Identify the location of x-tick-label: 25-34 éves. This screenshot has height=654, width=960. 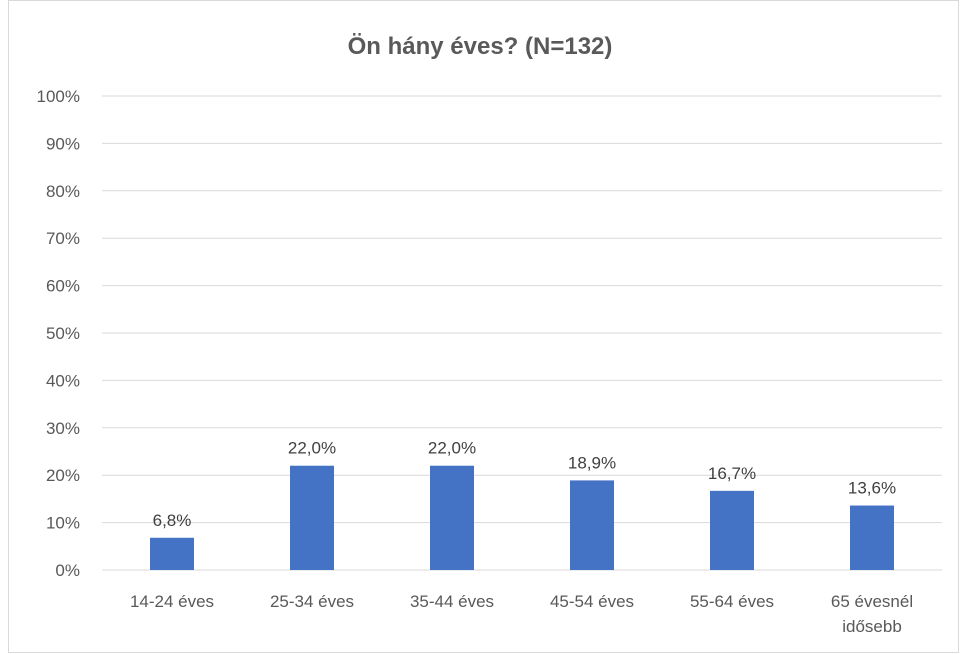
(312, 601).